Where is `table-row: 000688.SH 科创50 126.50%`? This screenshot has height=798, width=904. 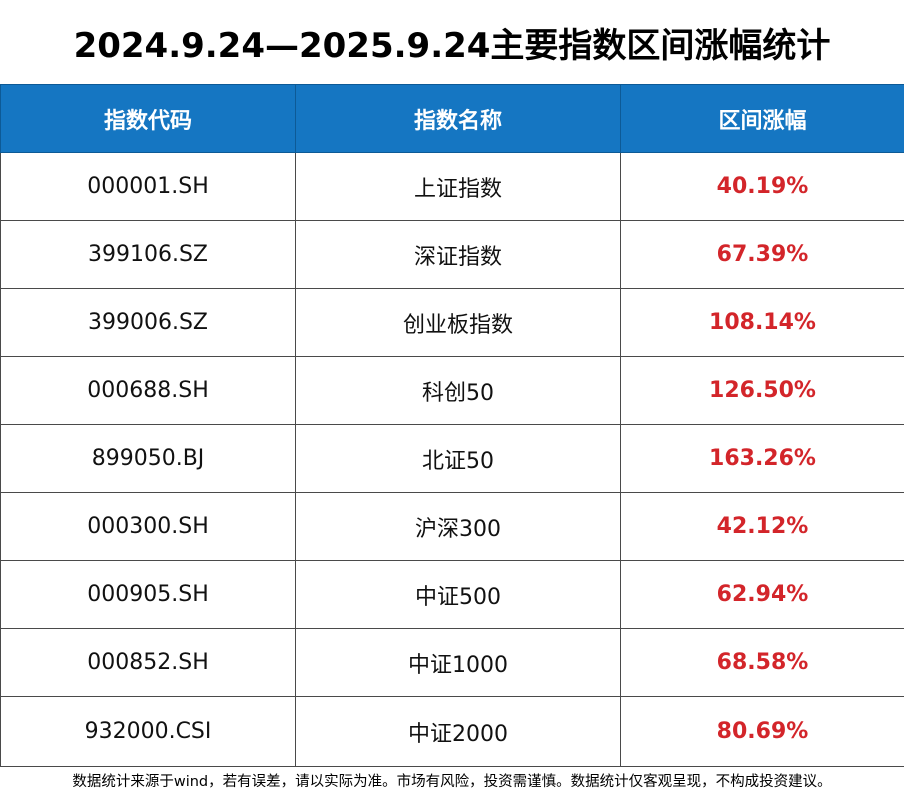
table-row: 000688.SH 科创50 126.50% is located at coordinates (452, 390).